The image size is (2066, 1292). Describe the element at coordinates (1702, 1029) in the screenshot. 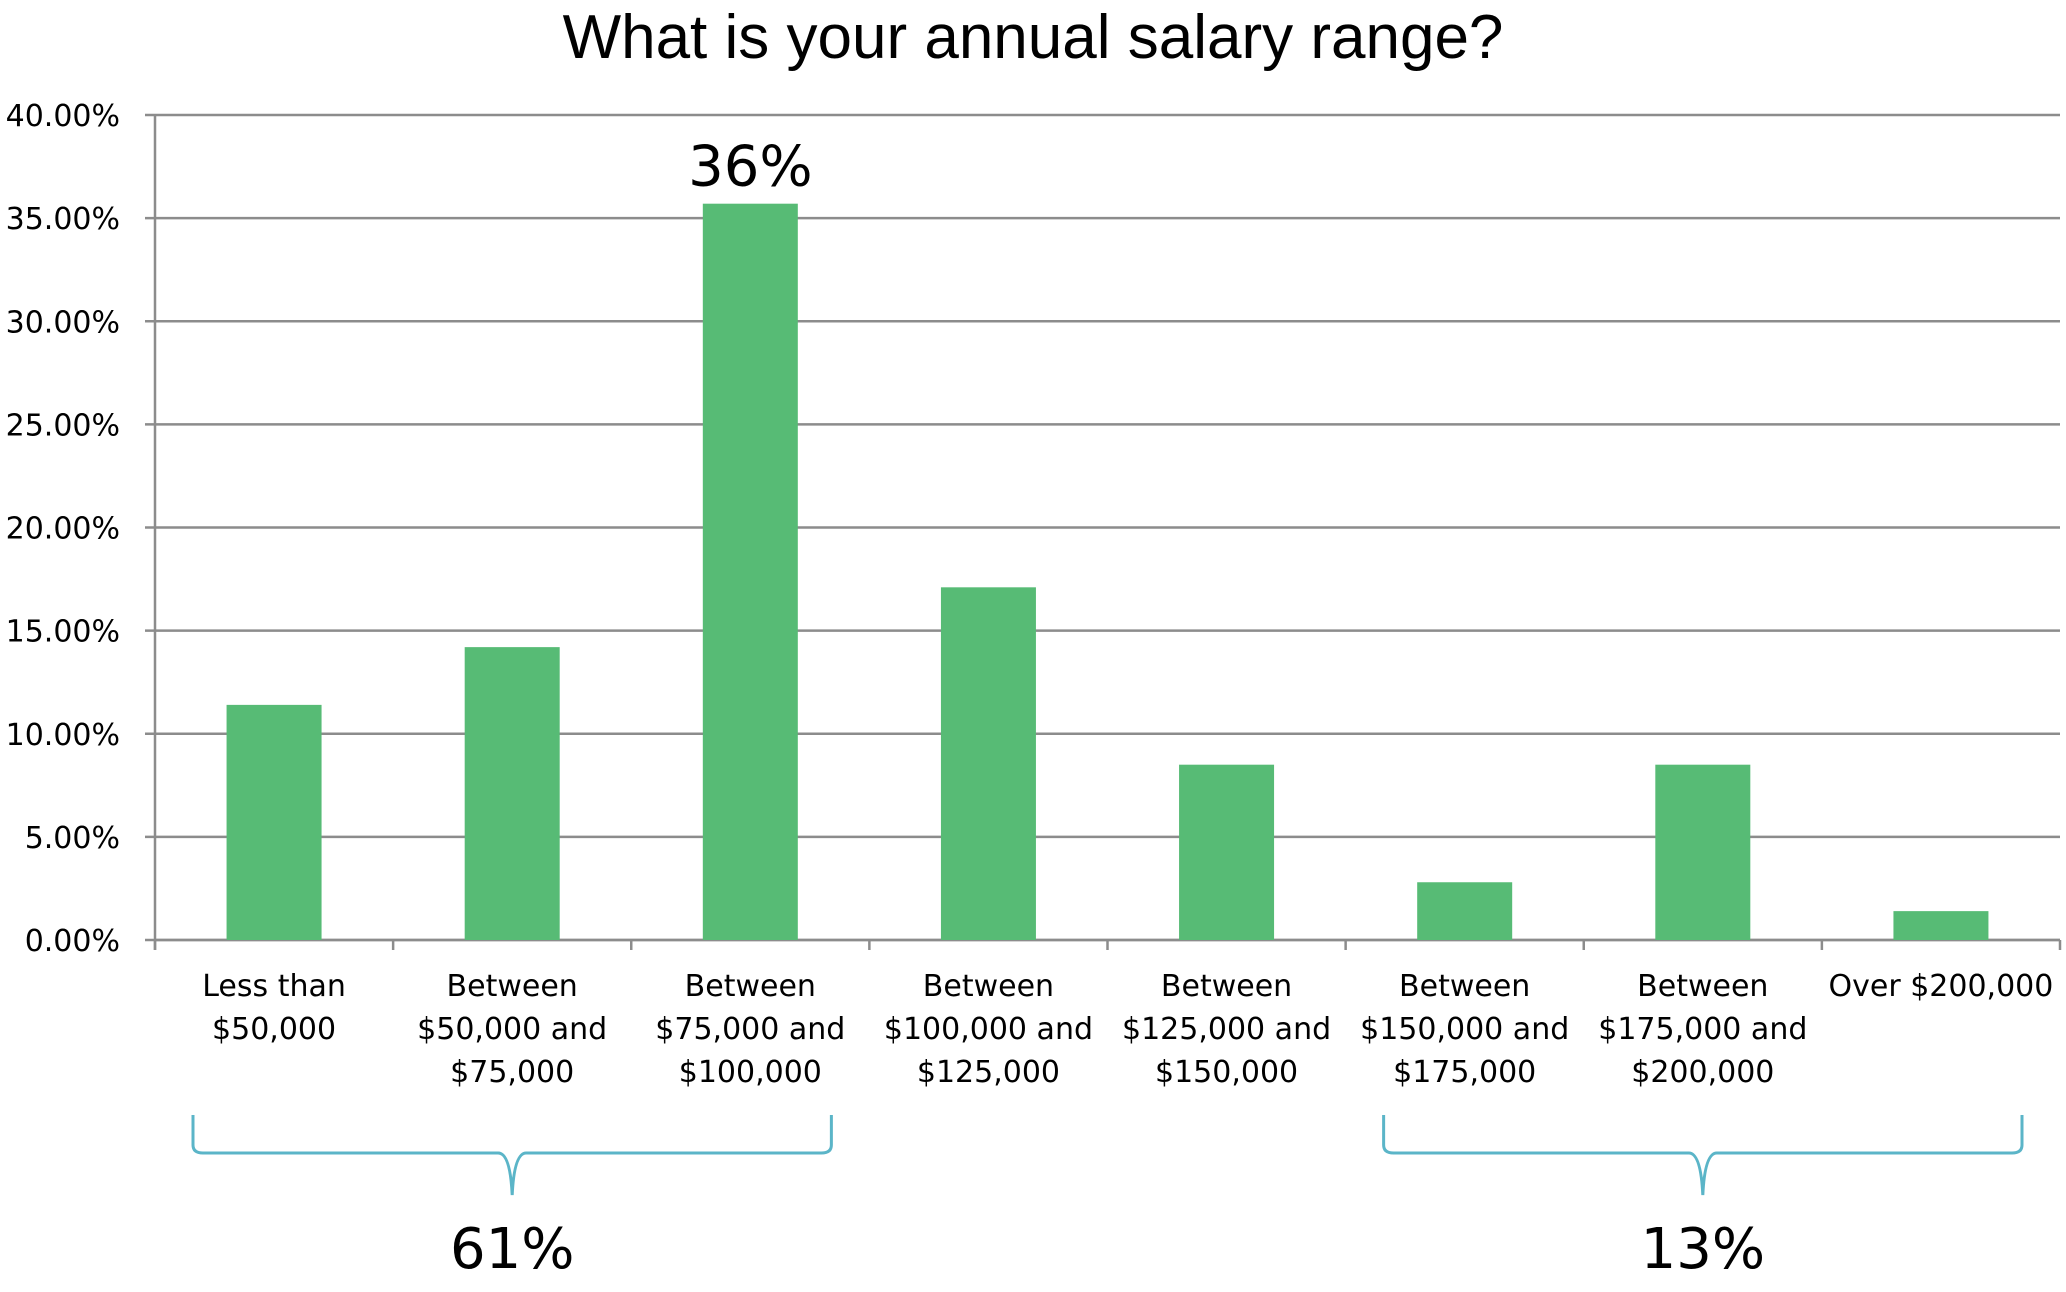

I see `x-tick-label: Between $175,000 and $200,000` at that location.